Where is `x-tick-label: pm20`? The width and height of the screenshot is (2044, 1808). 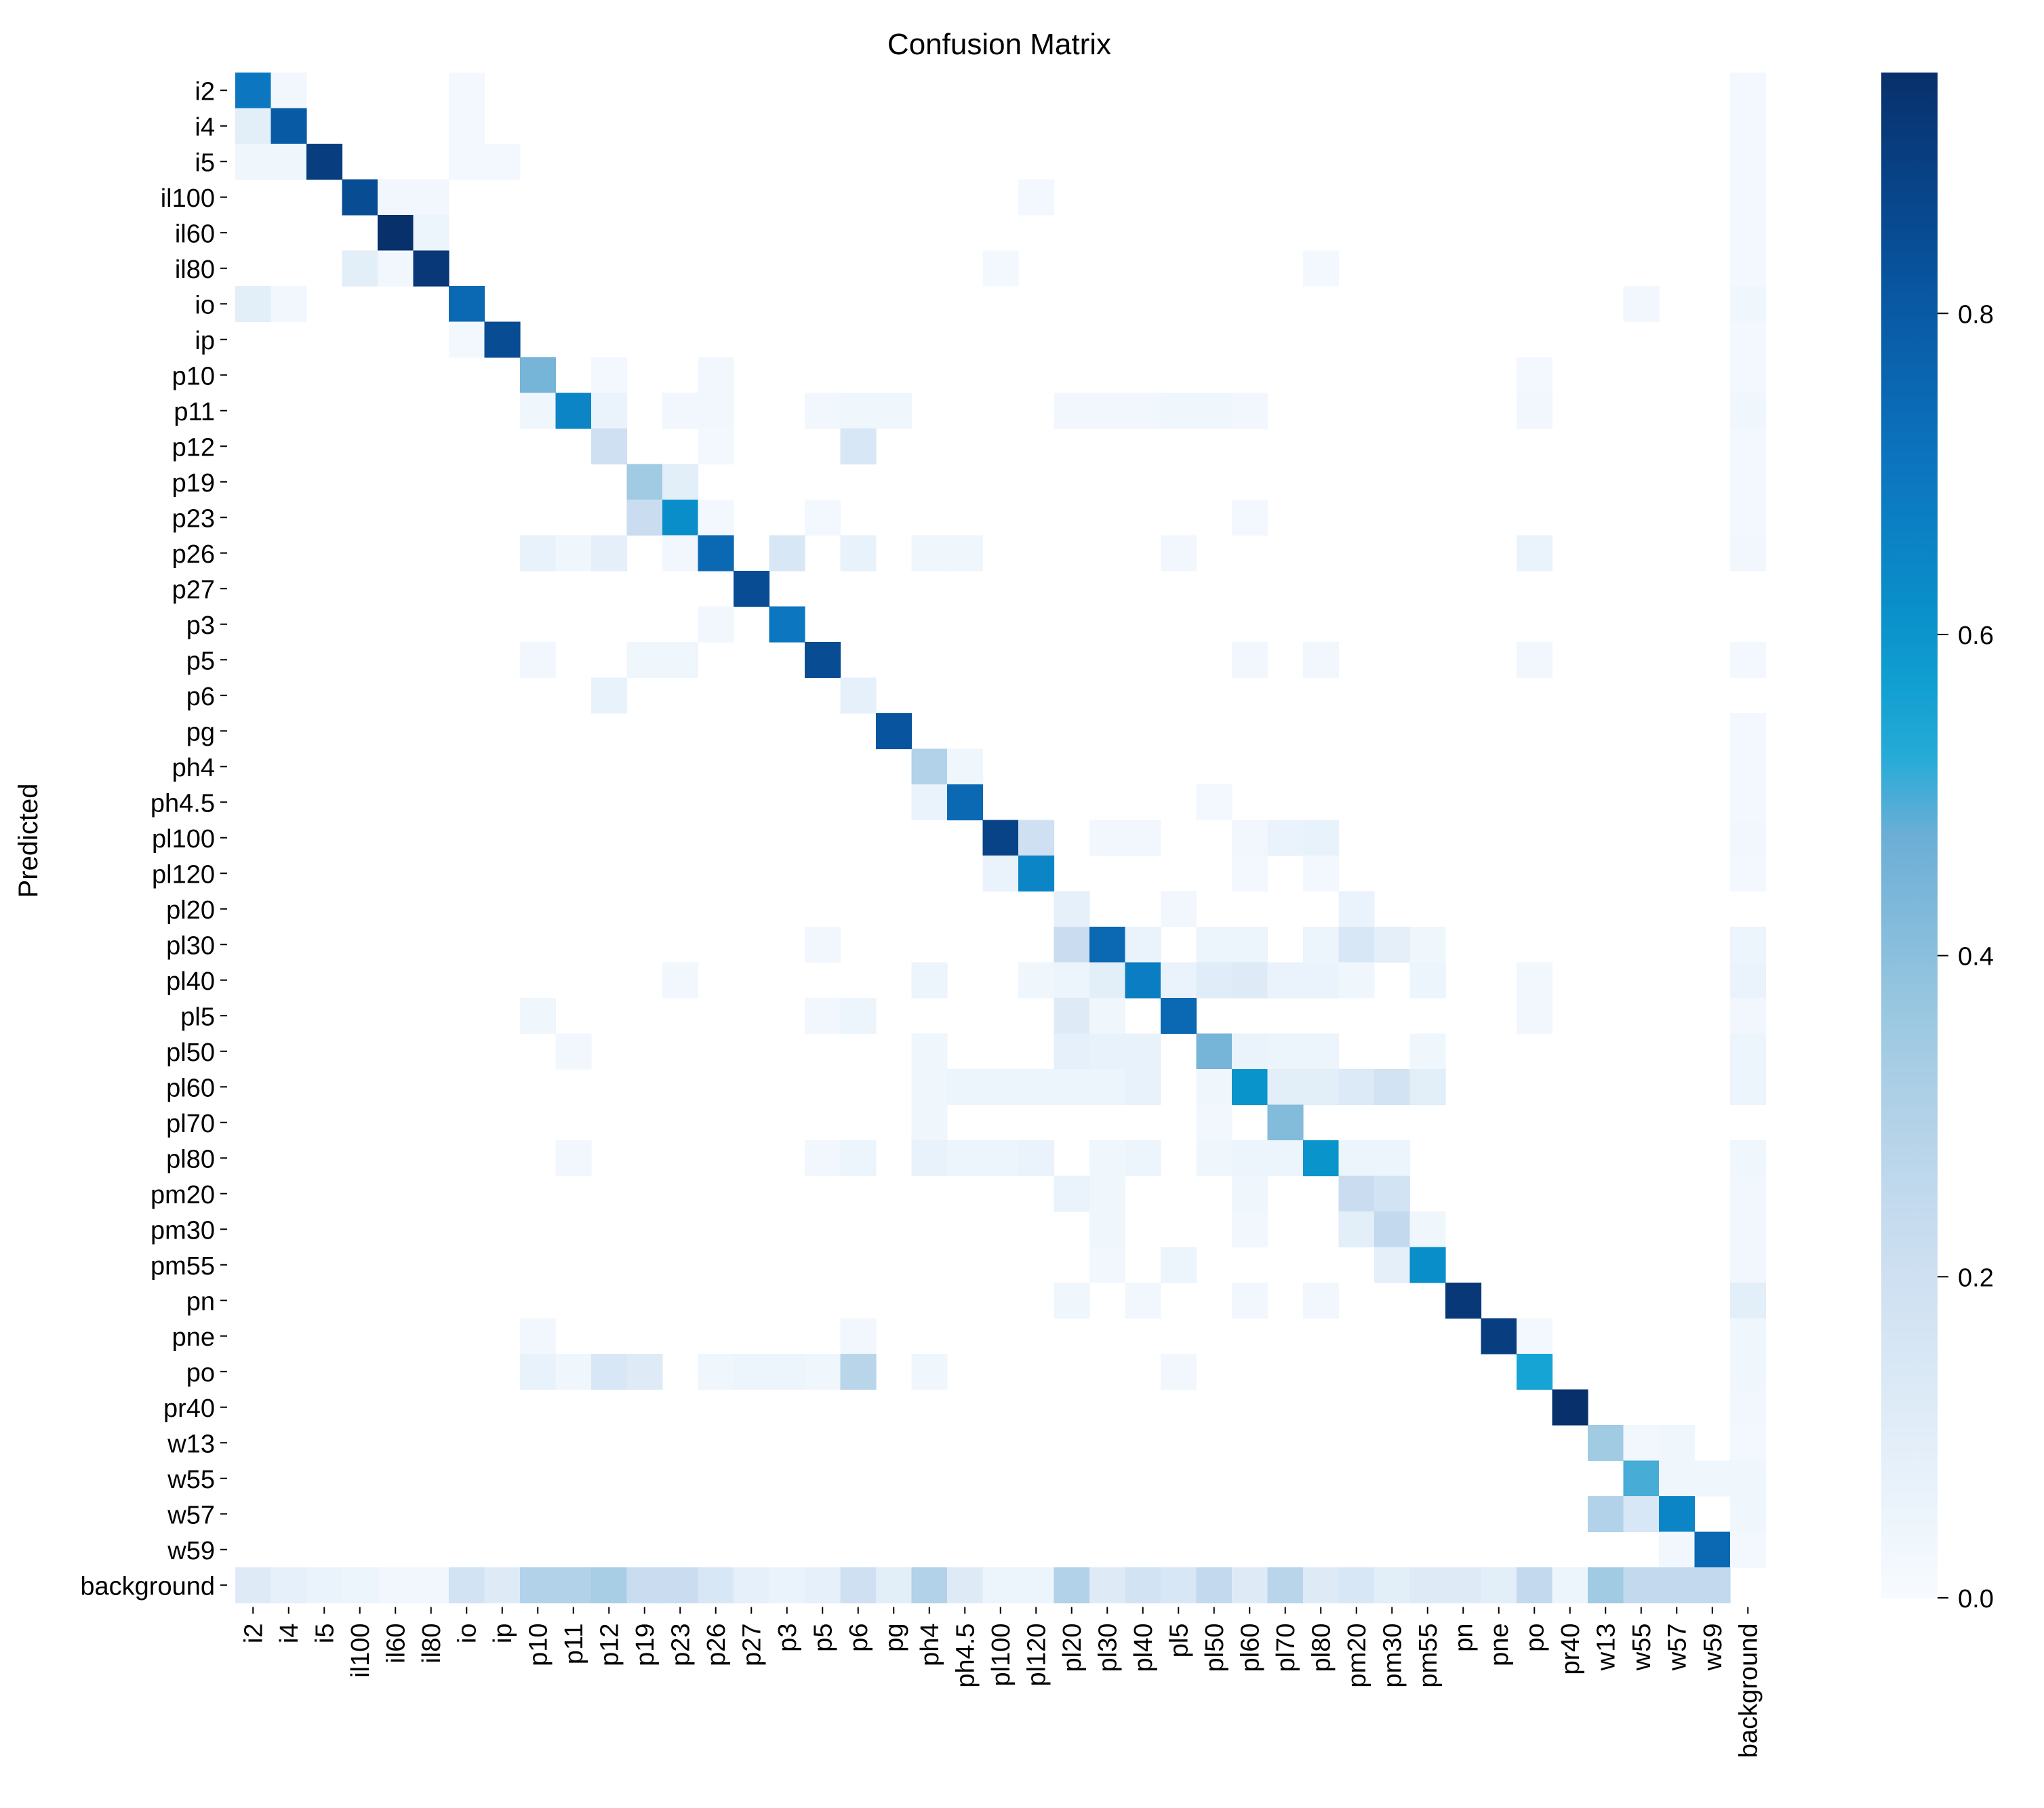
x-tick-label: pm20 is located at coordinates (1357, 1656).